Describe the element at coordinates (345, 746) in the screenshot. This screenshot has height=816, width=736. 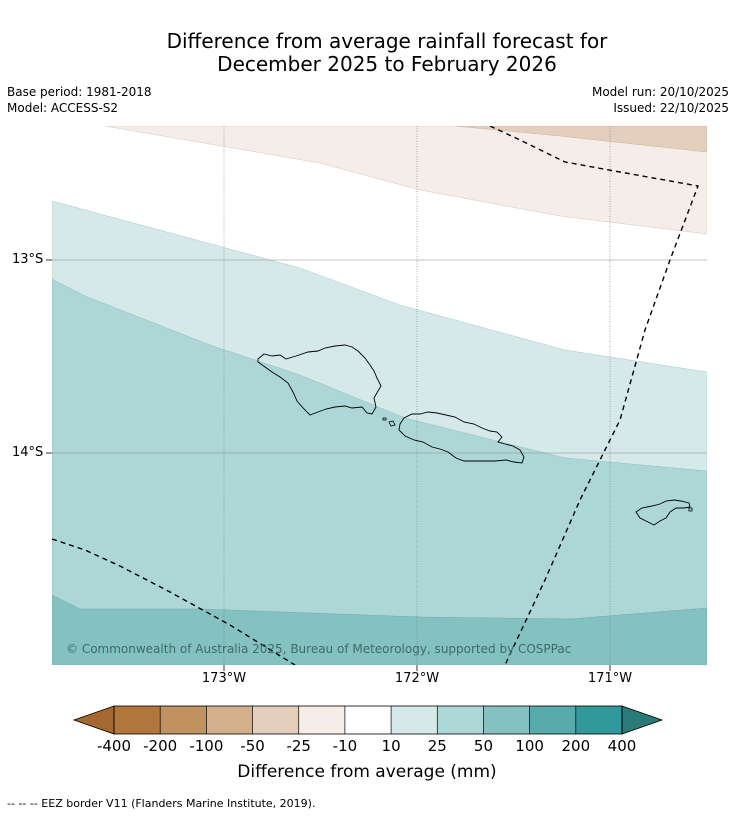
I see `colorbar-tick-label: -10` at that location.